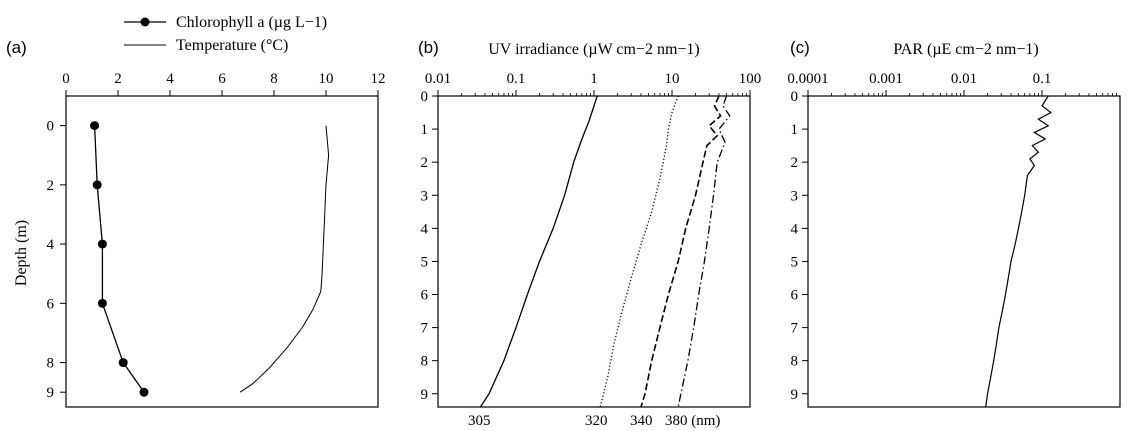 This screenshot has height=431, width=1131. What do you see at coordinates (964, 79) in the screenshot?
I see `panel-c-x-tick-label: 0.01` at bounding box center [964, 79].